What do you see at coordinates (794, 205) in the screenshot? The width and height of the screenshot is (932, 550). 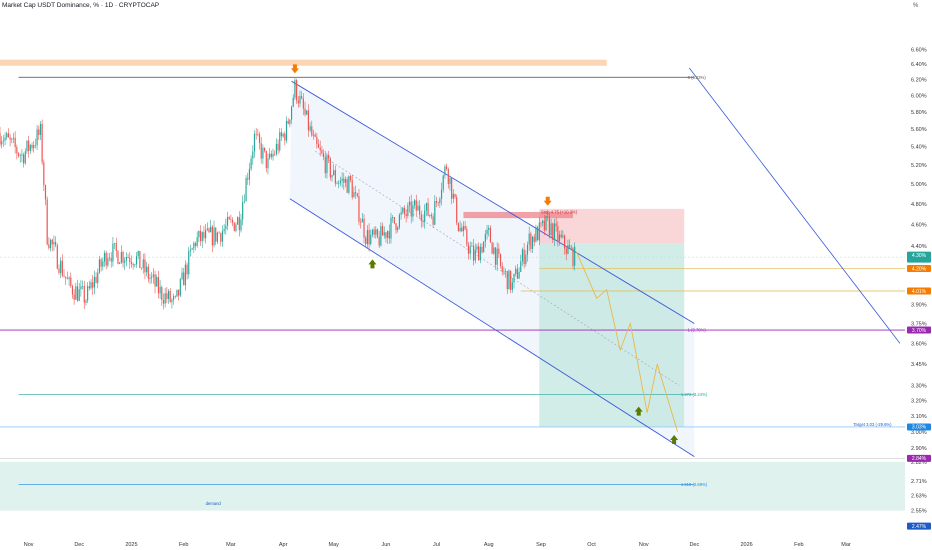 I see `outer-channel-line` at bounding box center [794, 205].